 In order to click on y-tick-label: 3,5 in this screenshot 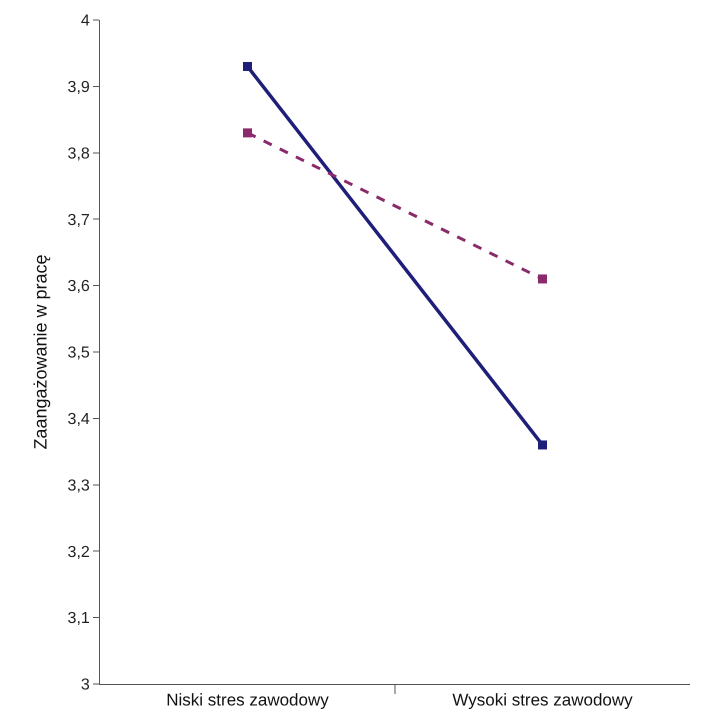, I will do `click(79, 353)`.